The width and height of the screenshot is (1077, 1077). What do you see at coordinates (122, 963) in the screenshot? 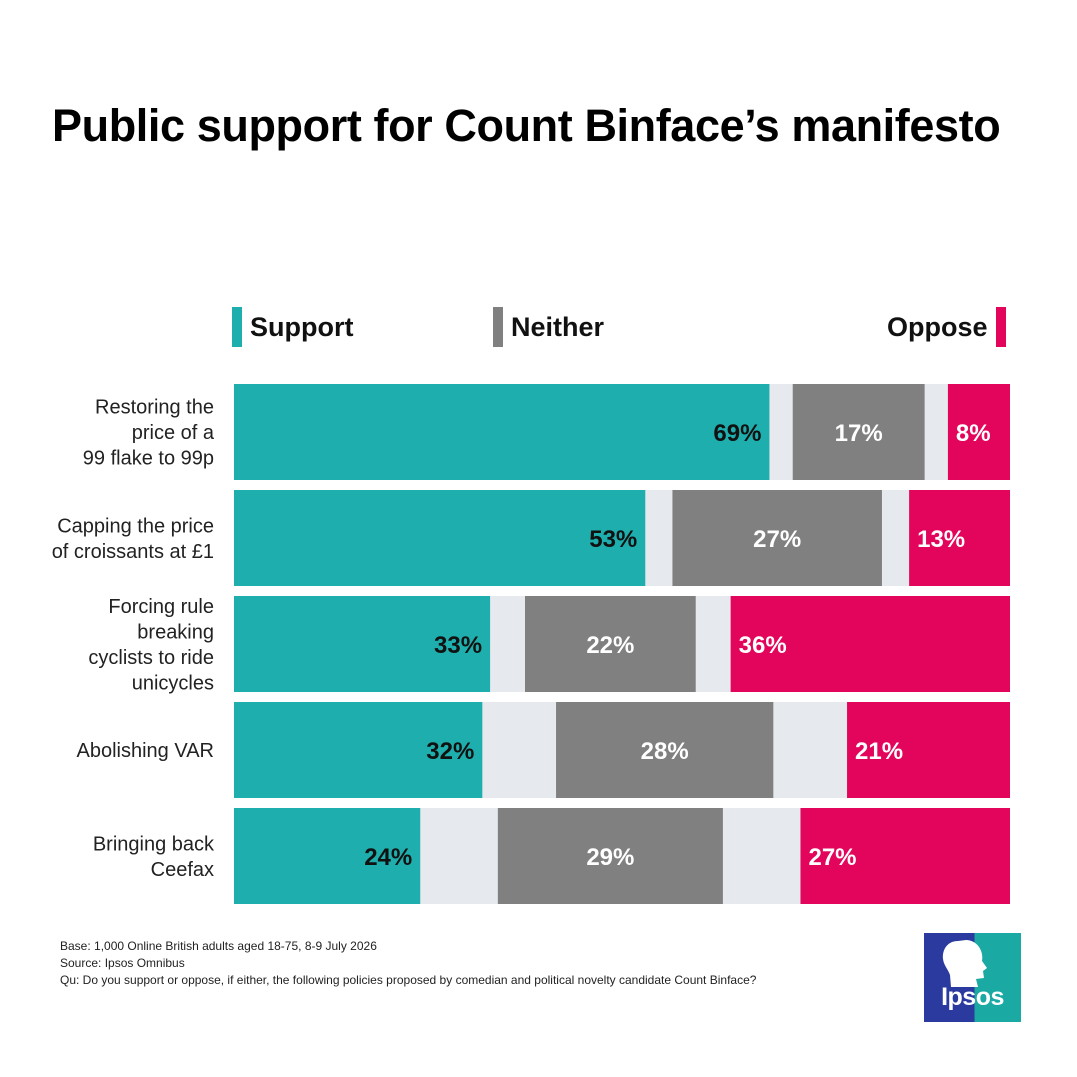
I see `footnote-source: Source: Ipsos Omnibus` at bounding box center [122, 963].